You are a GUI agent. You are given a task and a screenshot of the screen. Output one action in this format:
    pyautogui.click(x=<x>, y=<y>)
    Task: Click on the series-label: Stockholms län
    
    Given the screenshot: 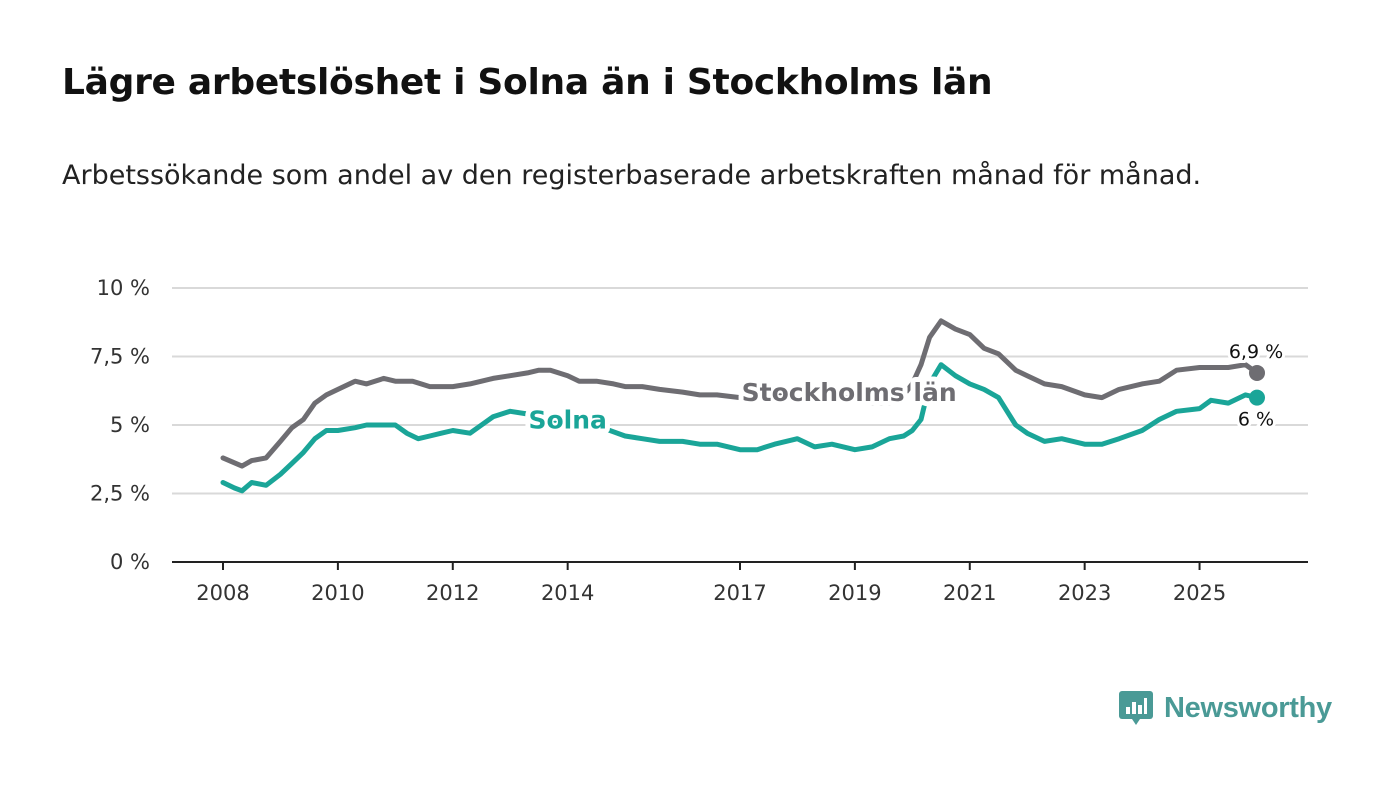 What is the action you would take?
    pyautogui.click(x=849, y=392)
    